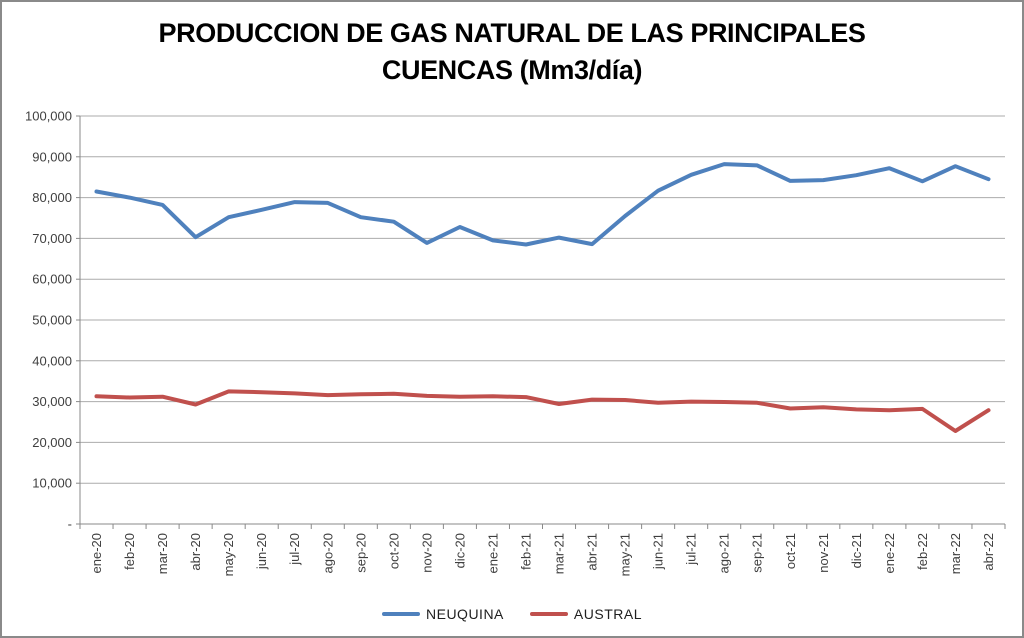 Image resolution: width=1024 pixels, height=638 pixels. I want to click on chart-legend: NEUQUINA AUSTRAL, so click(512, 614).